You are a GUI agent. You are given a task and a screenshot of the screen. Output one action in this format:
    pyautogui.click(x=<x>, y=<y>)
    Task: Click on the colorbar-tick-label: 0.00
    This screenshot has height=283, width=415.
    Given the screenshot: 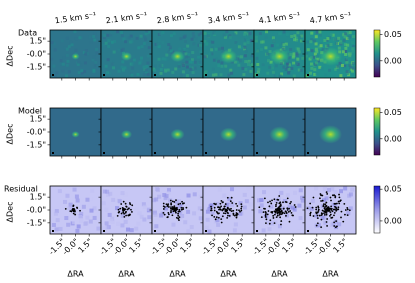 What is the action you would take?
    pyautogui.click(x=393, y=60)
    